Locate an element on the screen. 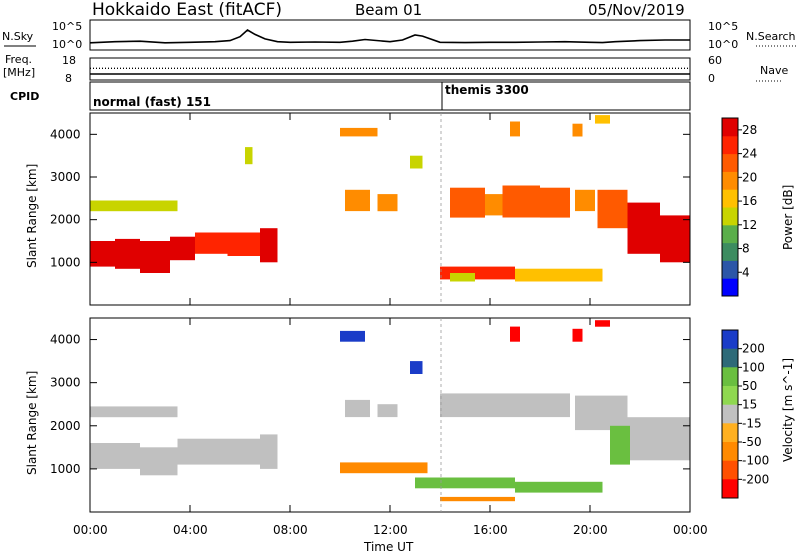  colorbar-tick-label: -200 is located at coordinates (755, 479).